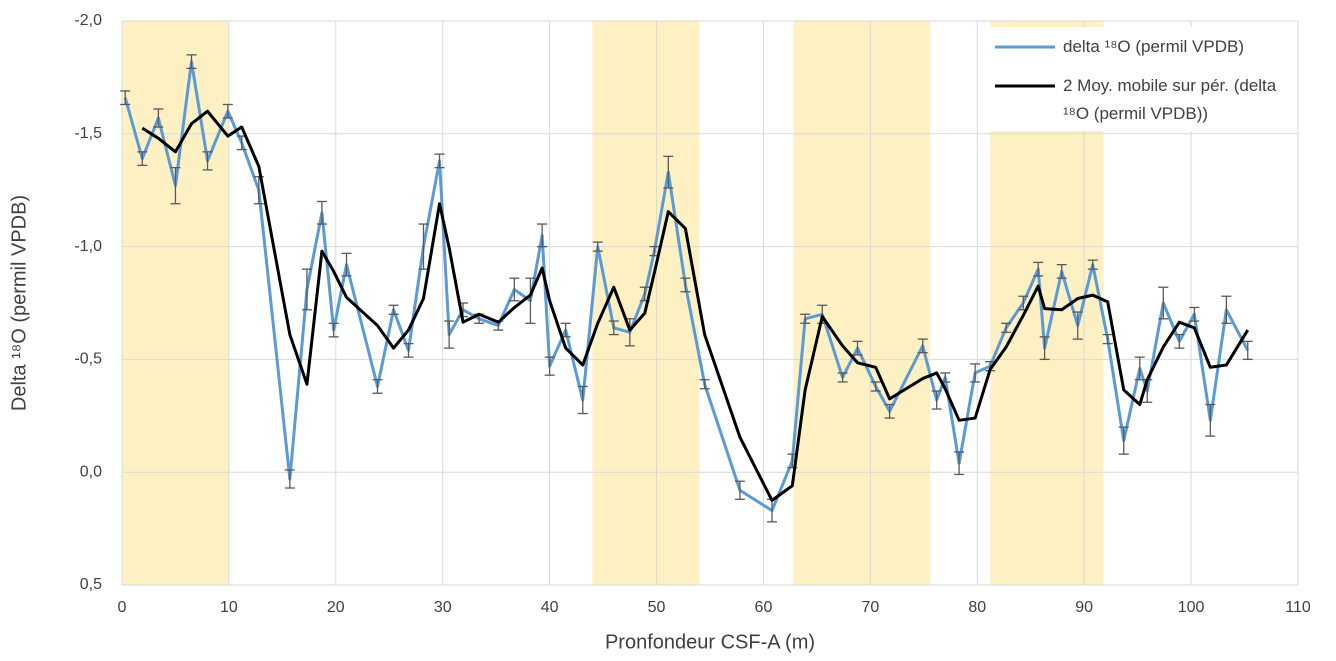 This screenshot has height=661, width=1336. I want to click on y-tick-label: -2,0, so click(88, 20).